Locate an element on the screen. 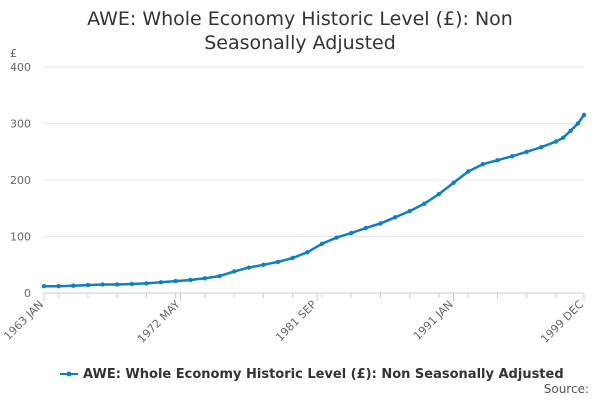 Image resolution: width=600 pixels, height=400 pixels. y-tick-label: 300 is located at coordinates (20, 124).